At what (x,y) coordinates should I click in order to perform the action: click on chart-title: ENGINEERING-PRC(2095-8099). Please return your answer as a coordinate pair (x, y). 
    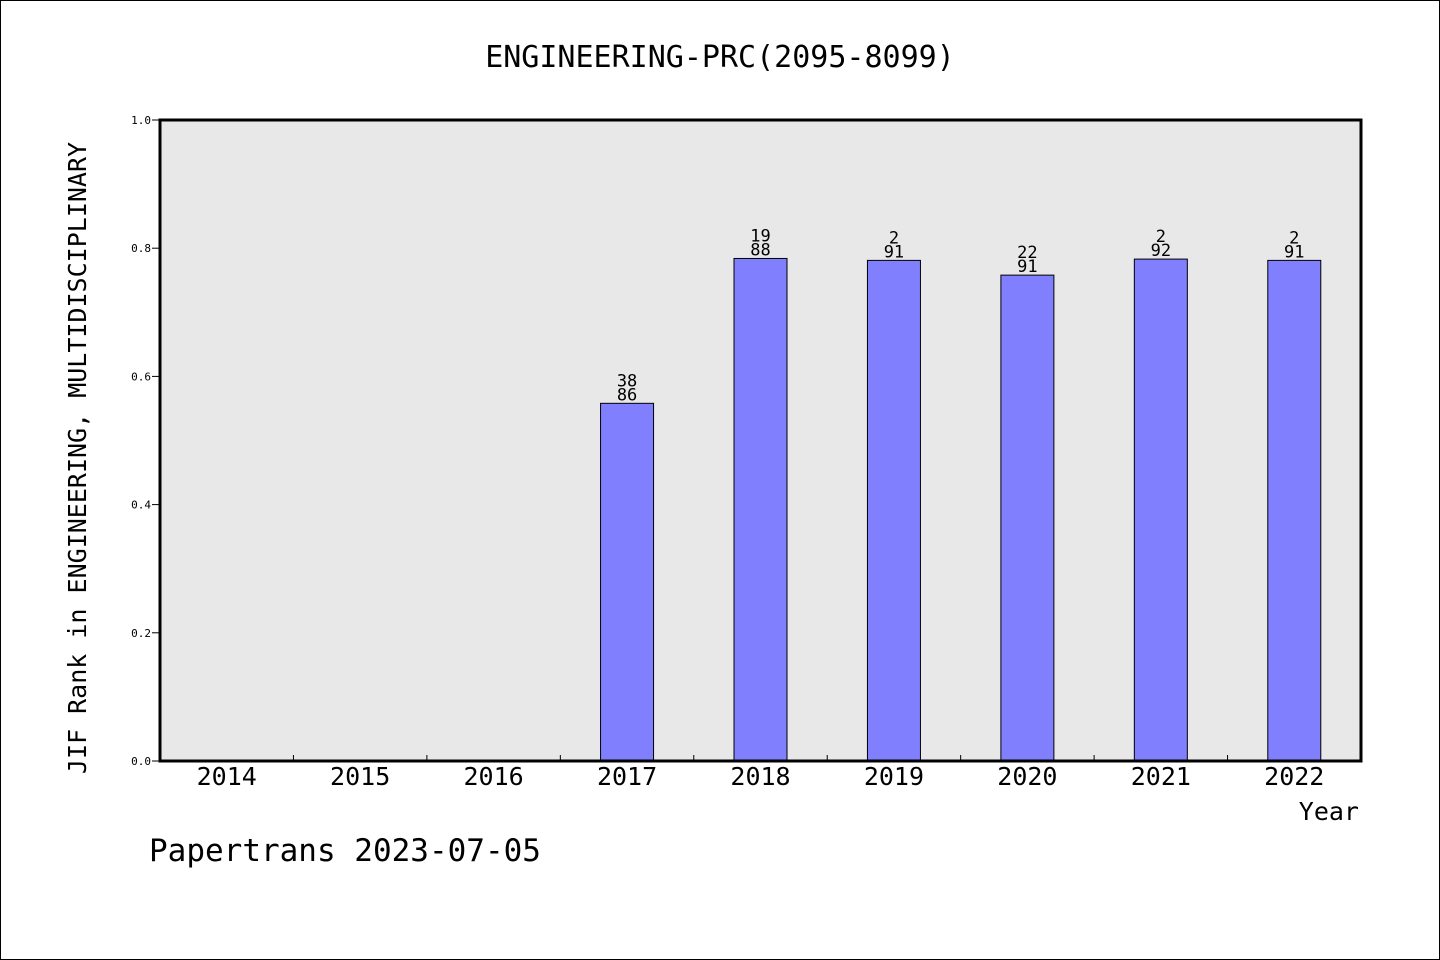
    Looking at the image, I should click on (720, 57).